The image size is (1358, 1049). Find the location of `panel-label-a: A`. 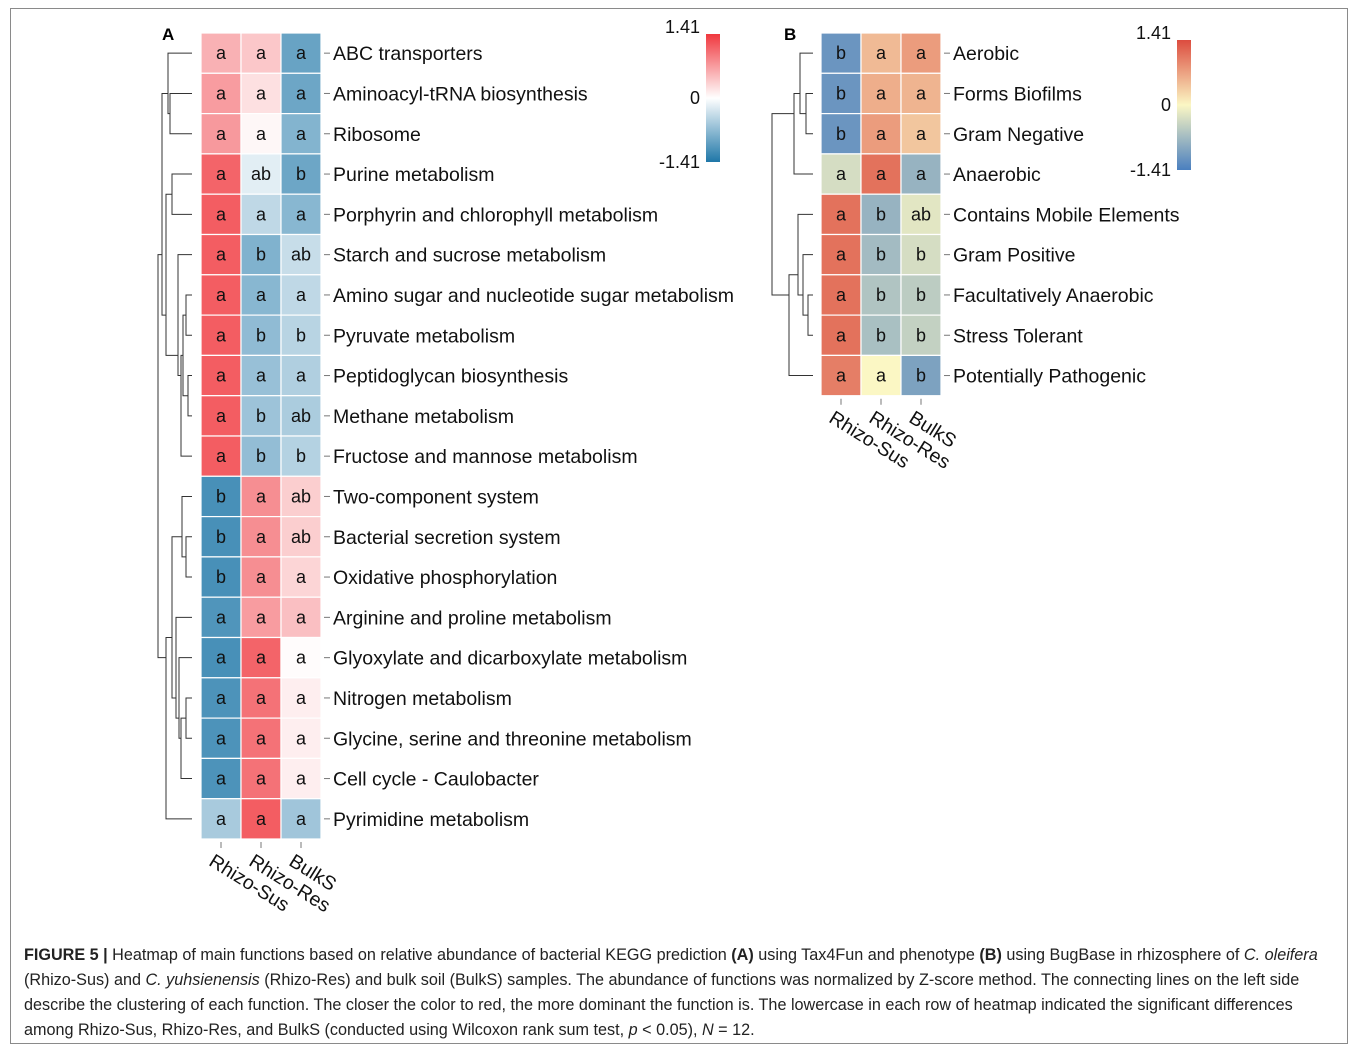

panel-label-a: A is located at coordinates (168, 34).